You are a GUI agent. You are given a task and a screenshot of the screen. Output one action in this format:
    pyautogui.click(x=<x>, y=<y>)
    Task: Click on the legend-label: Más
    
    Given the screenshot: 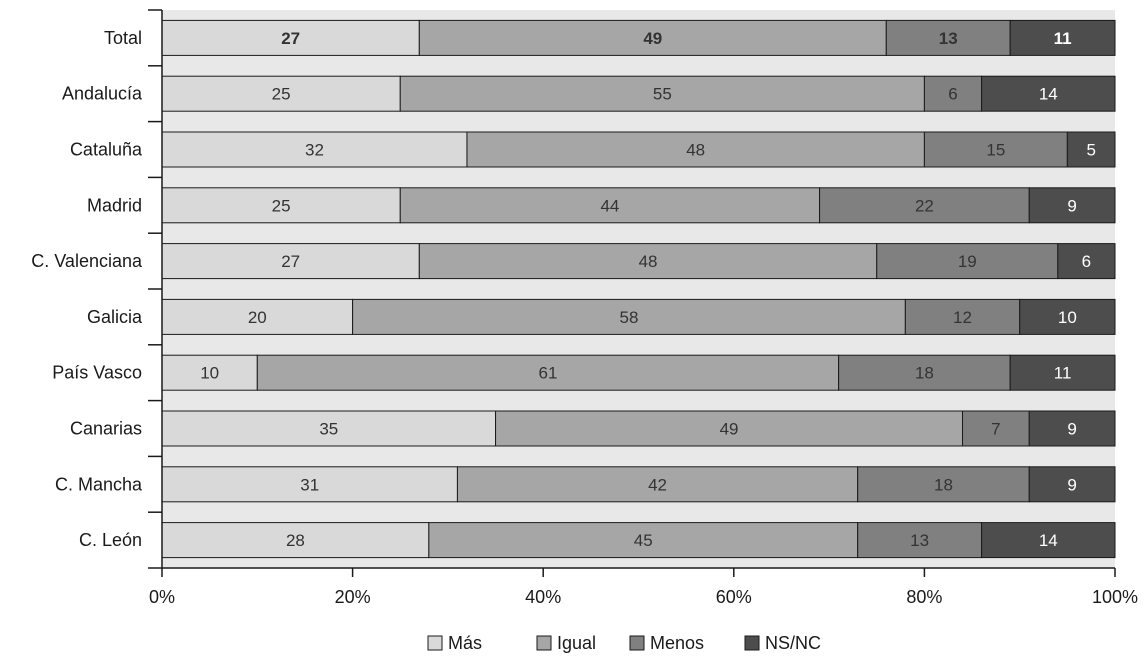 What is the action you would take?
    pyautogui.click(x=465, y=643)
    